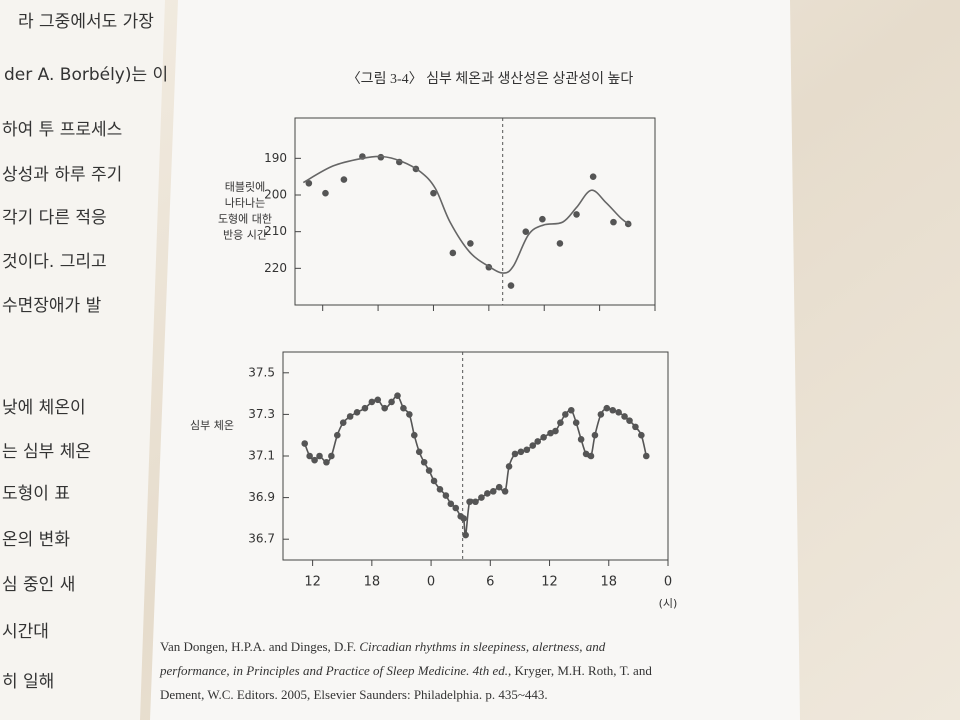  Describe the element at coordinates (86, 22) in the screenshot. I see `page-text-line: 라 그중에서도 가장` at that location.